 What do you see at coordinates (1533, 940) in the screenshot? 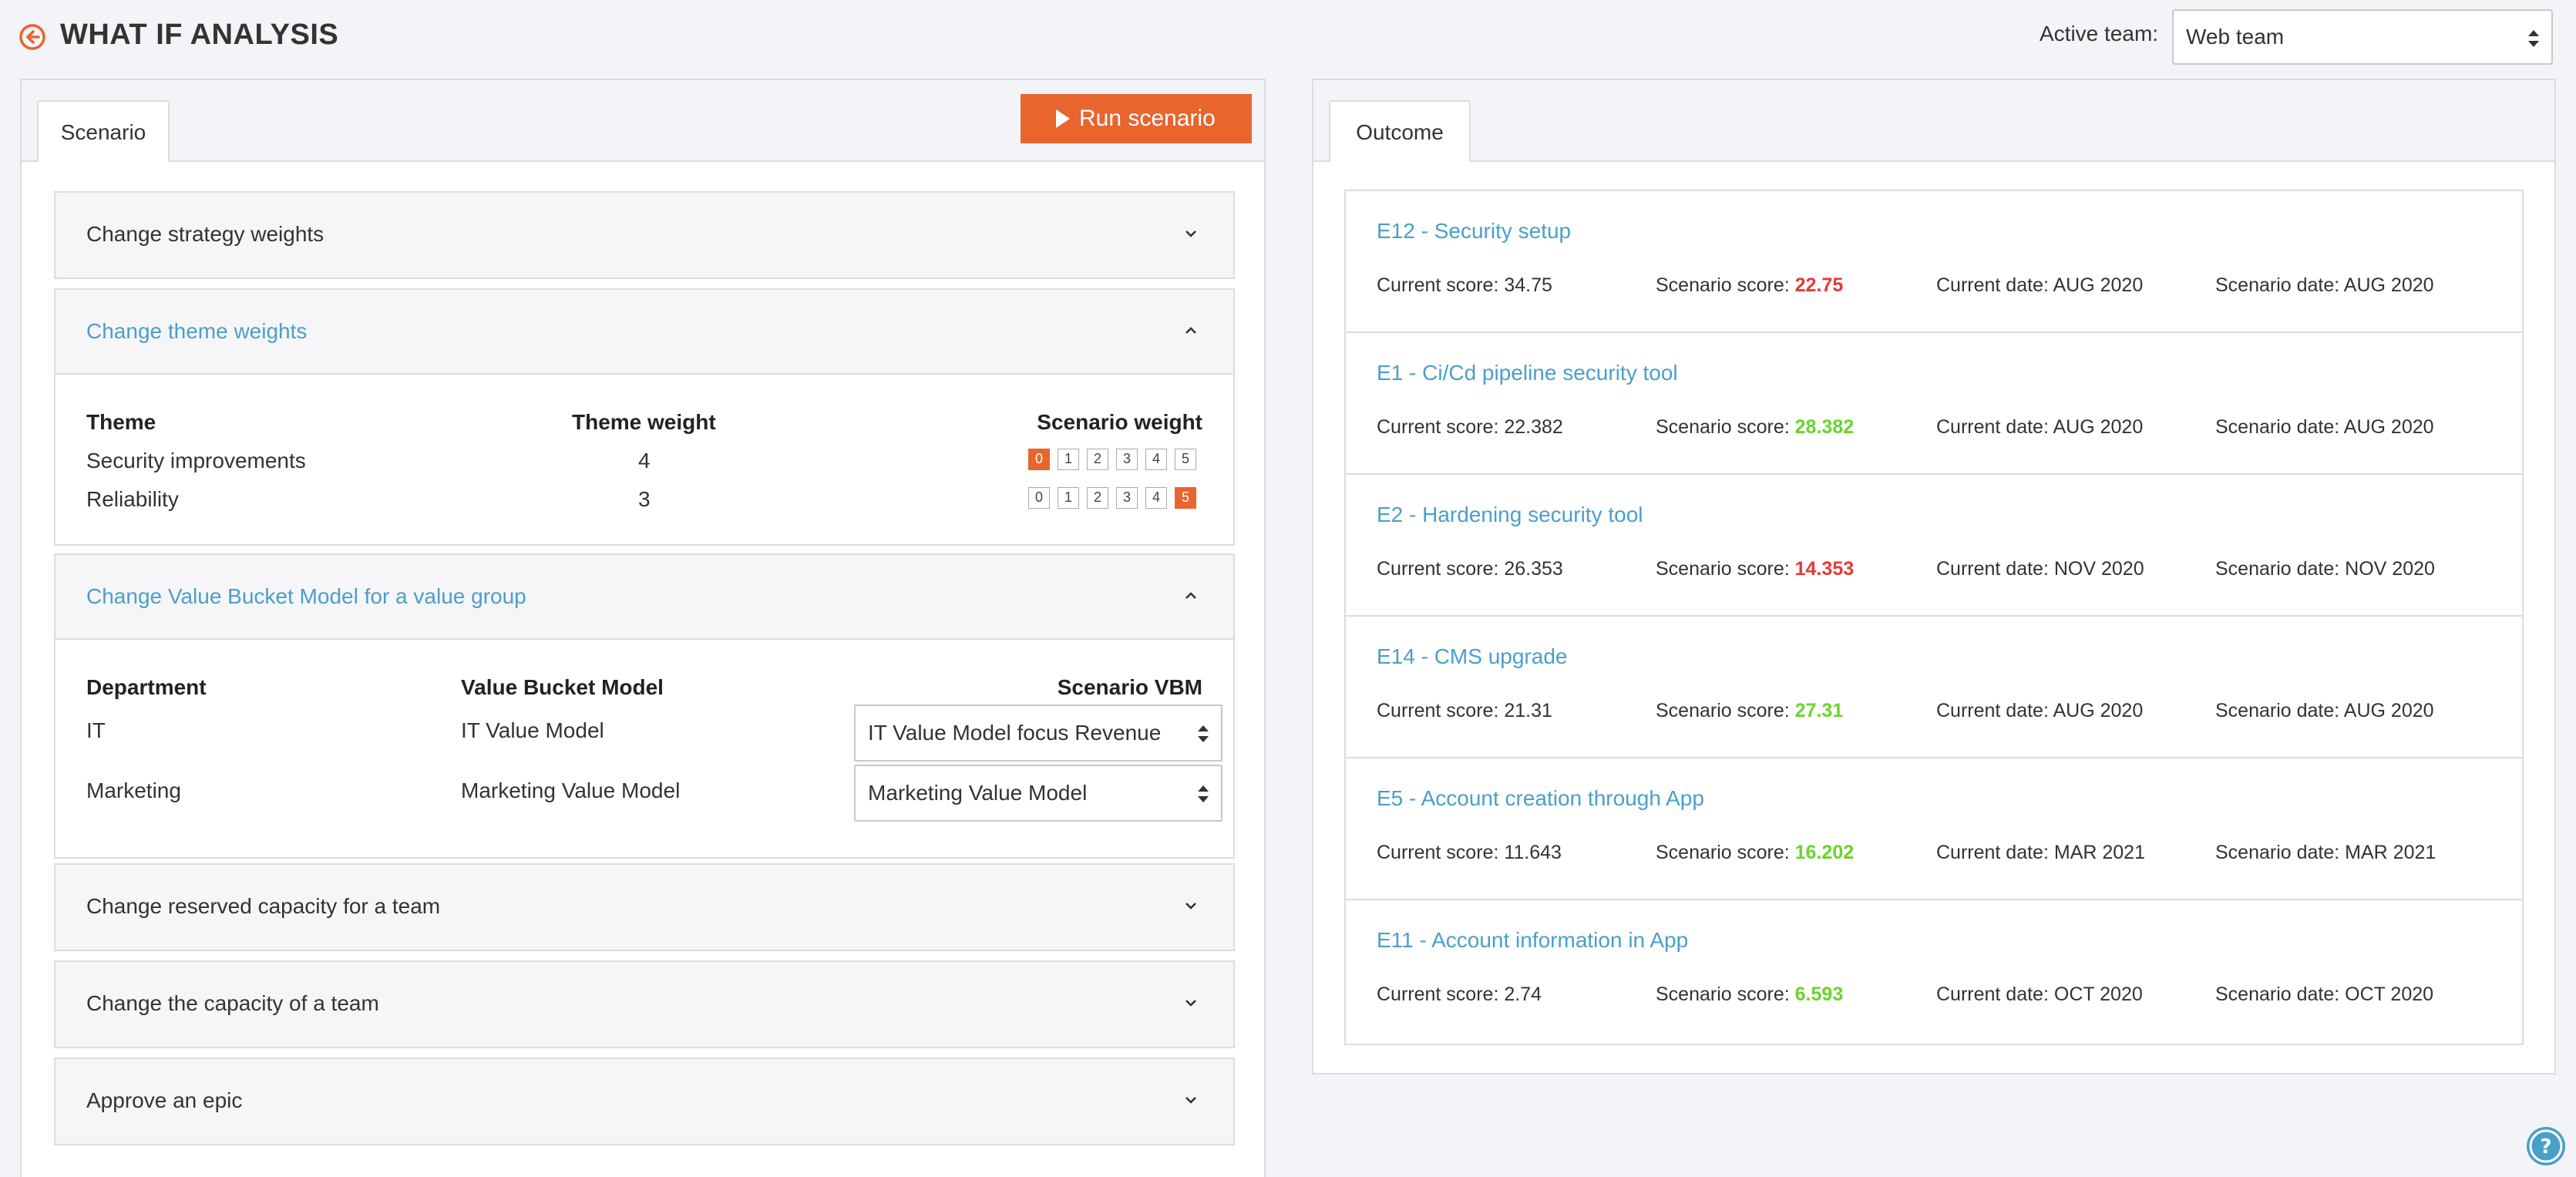
I see `epic-link: E11 - Account information in App` at bounding box center [1533, 940].